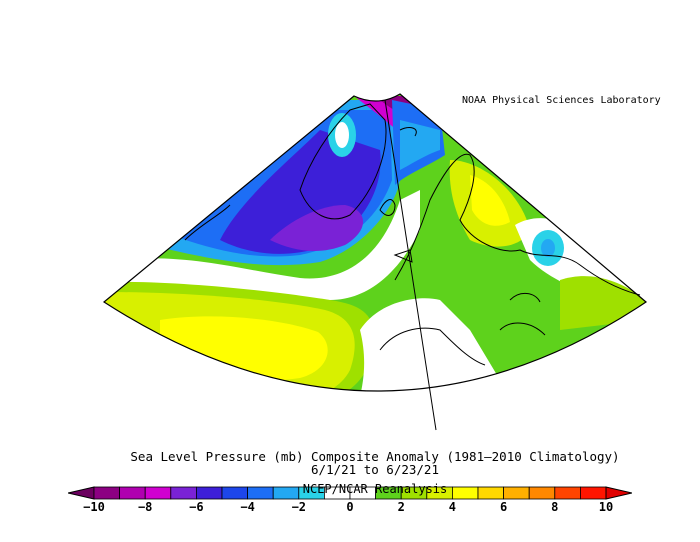 Image resolution: width=700 pixels, height=542 pixels. What do you see at coordinates (452, 507) in the screenshot?
I see `colorbar-tick-label: 4` at bounding box center [452, 507].